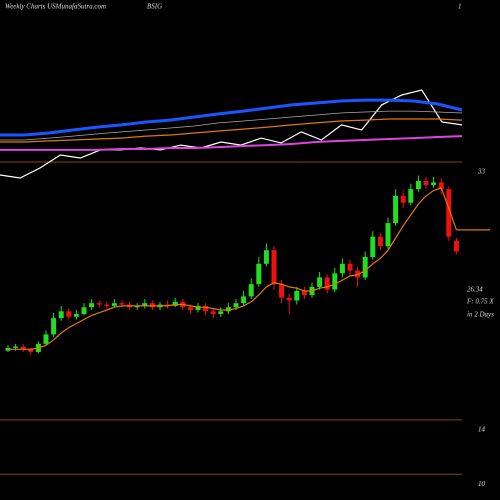 The height and width of the screenshot is (500, 500). I want to click on symbol: BSIG, so click(154, 7).